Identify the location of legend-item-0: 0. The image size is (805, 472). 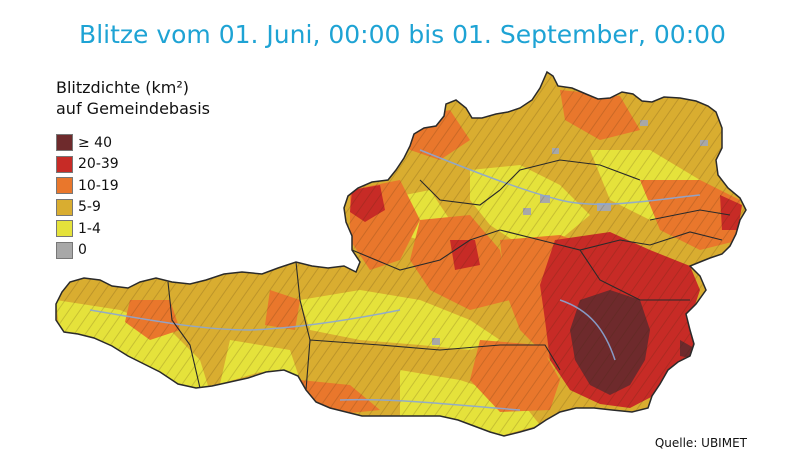
(133, 251).